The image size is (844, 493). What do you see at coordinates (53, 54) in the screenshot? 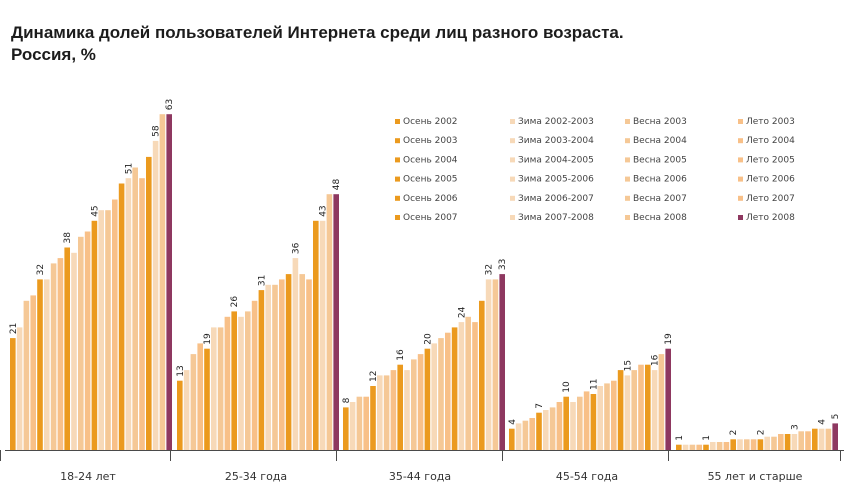
I see `chart-title-line-2: Россия, %` at bounding box center [53, 54].